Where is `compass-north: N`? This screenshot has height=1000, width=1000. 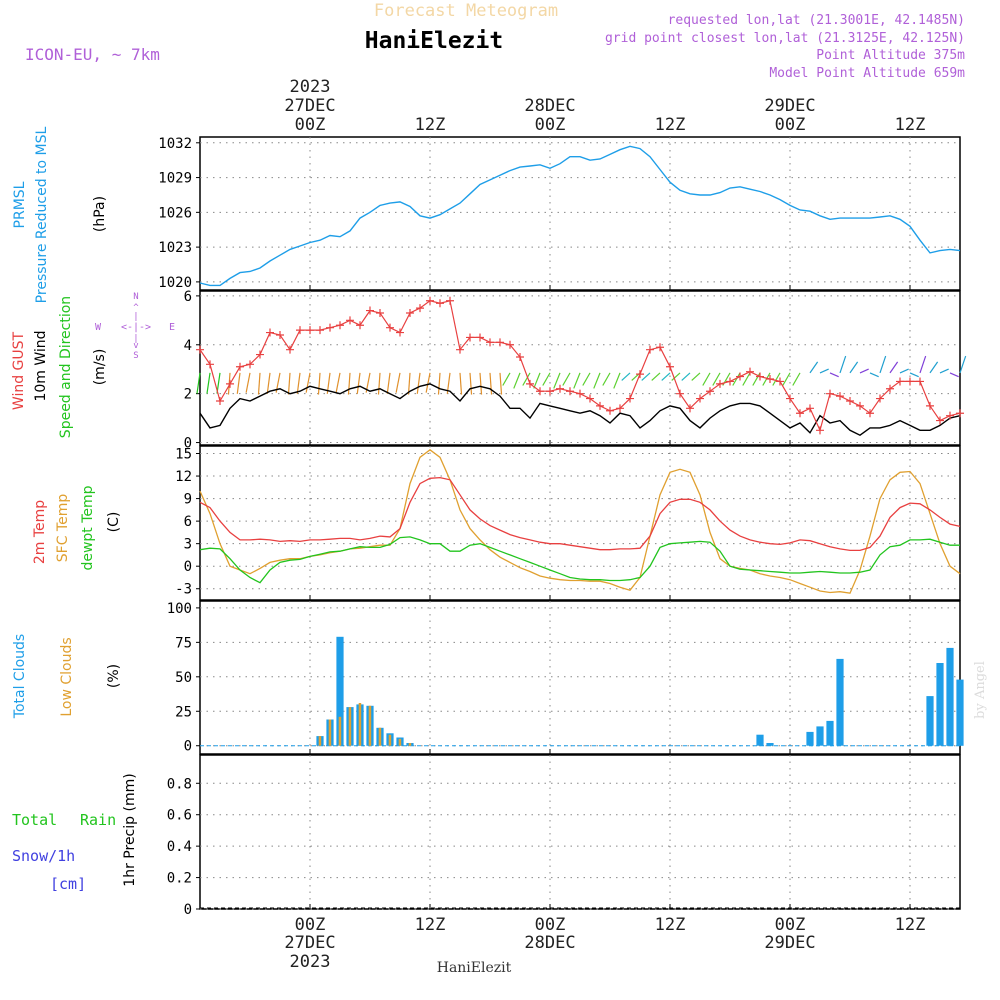
compass-north: N is located at coordinates (135, 297).